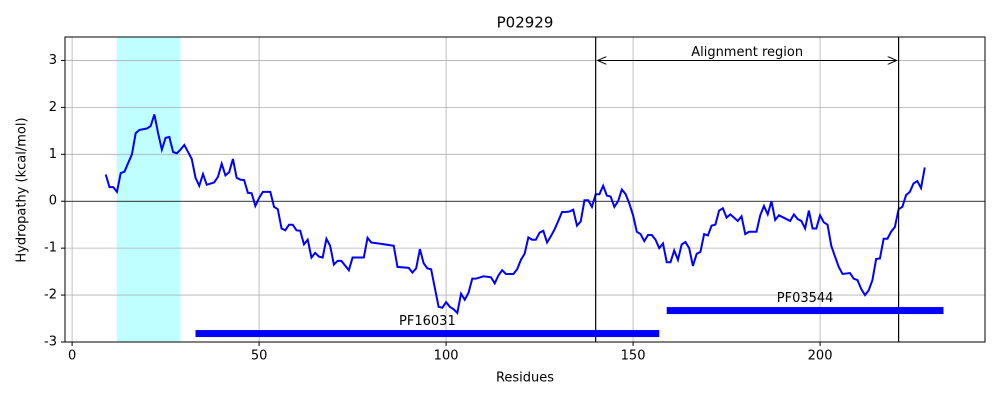  What do you see at coordinates (50, 295) in the screenshot?
I see `y-tick-label: -2` at bounding box center [50, 295].